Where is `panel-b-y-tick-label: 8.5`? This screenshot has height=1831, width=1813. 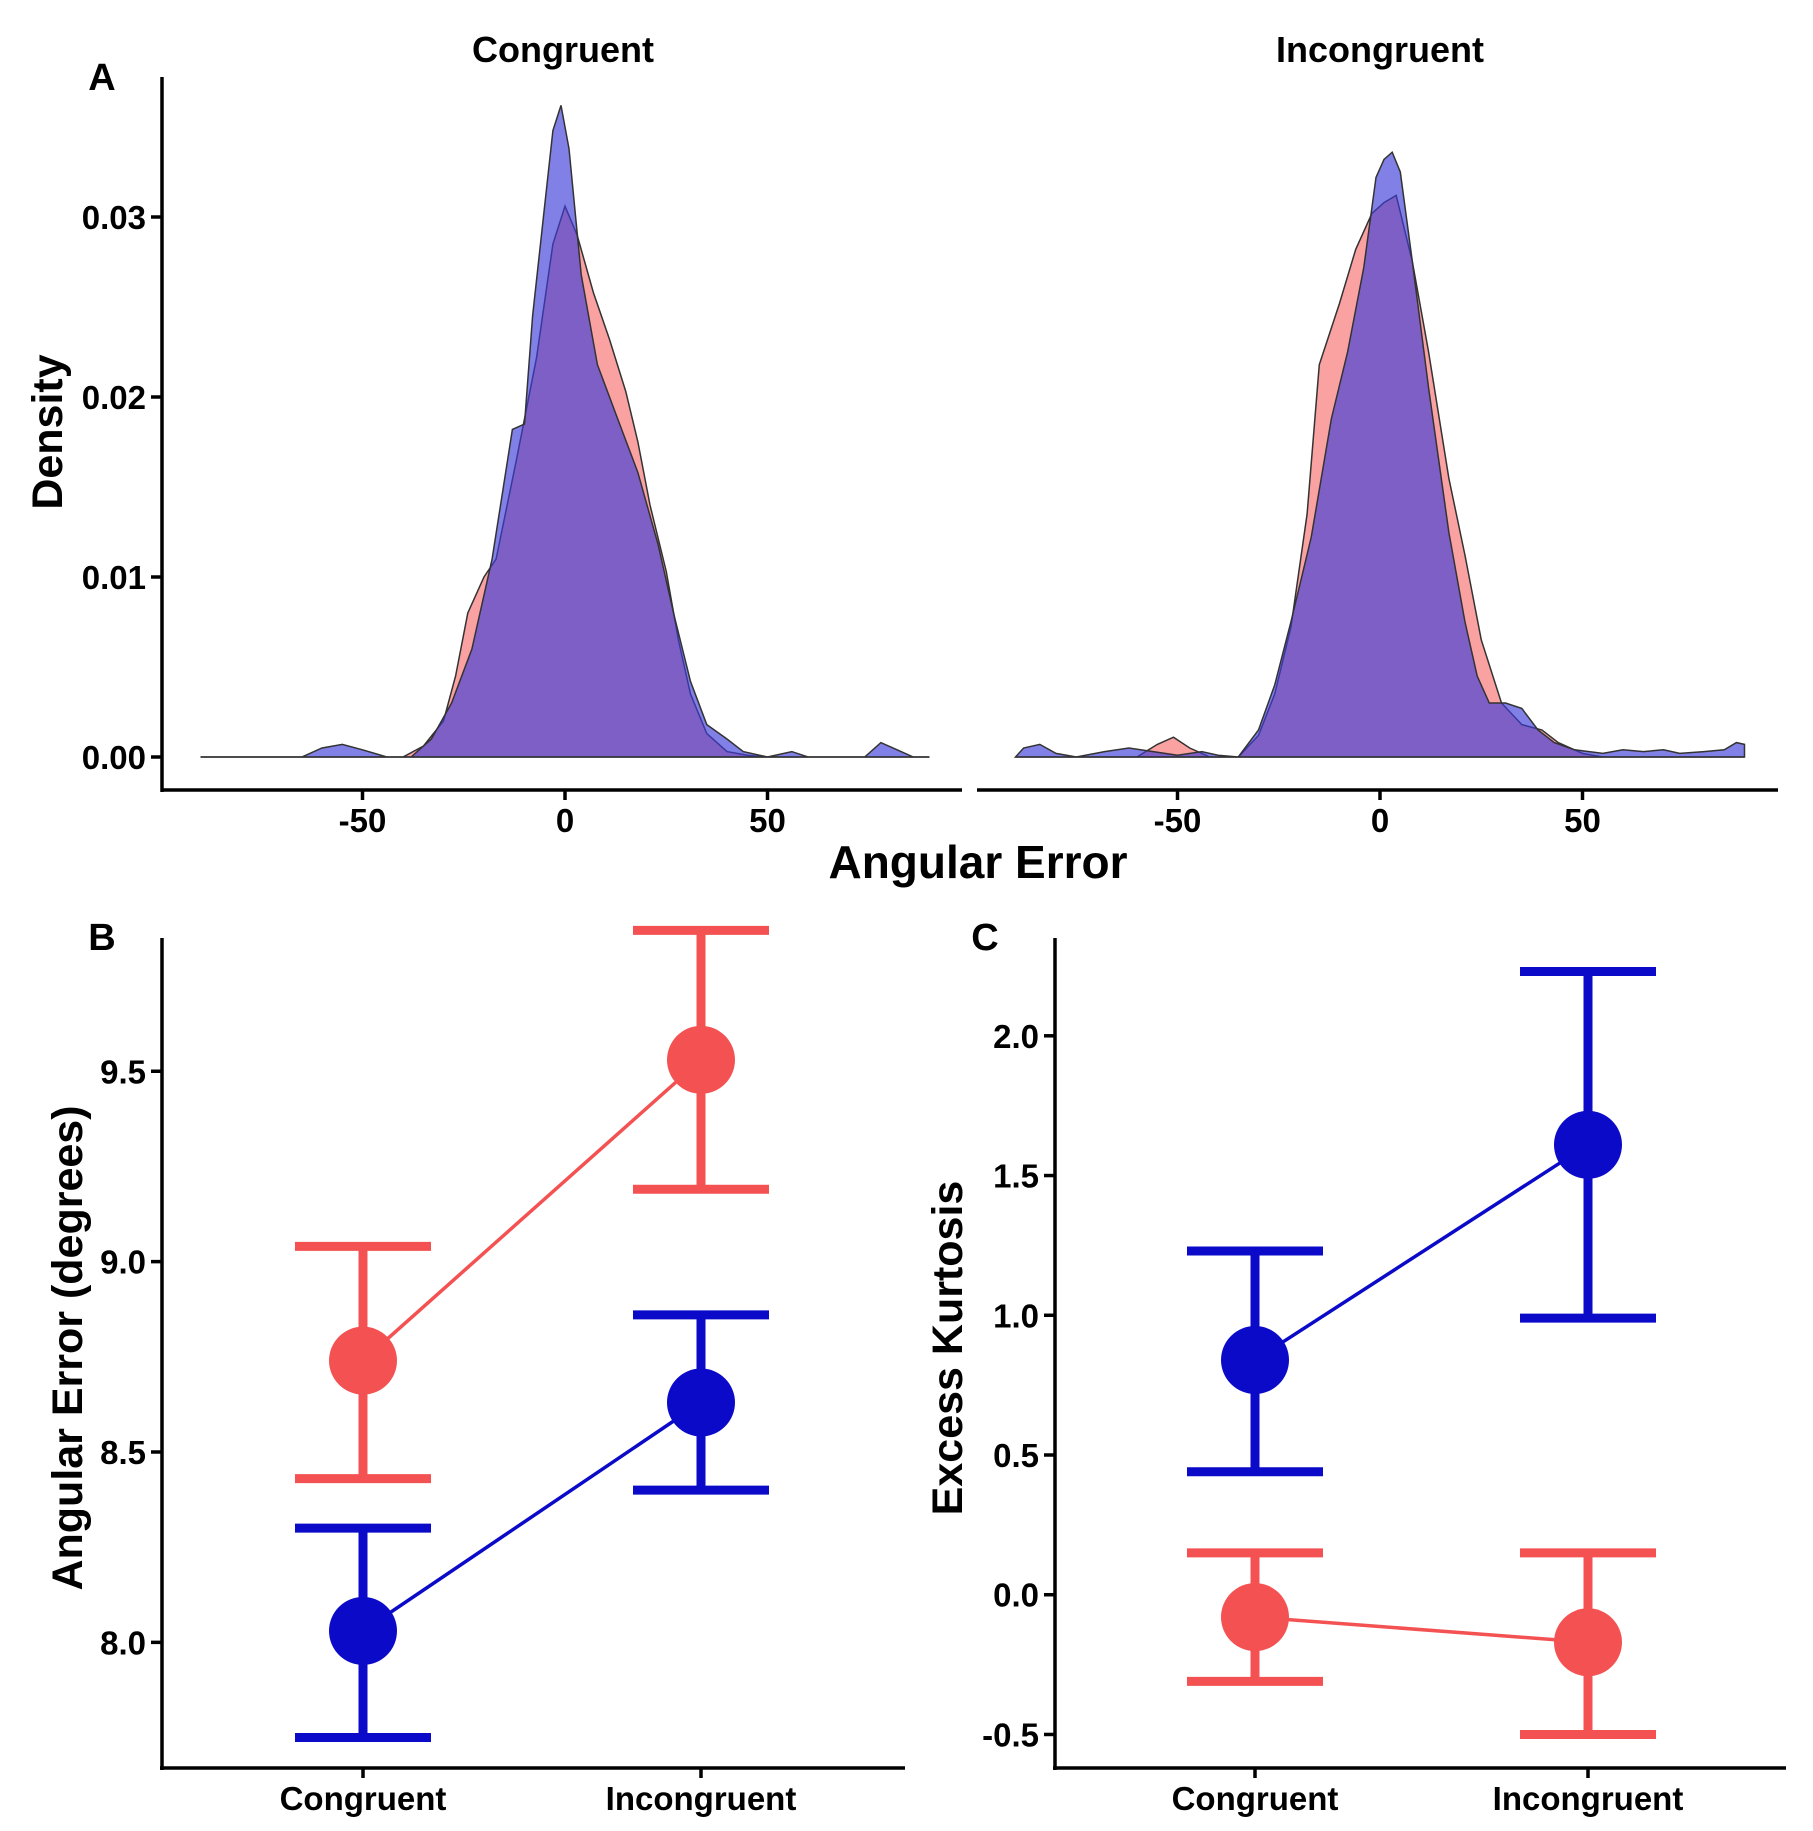
panel-b-y-tick-label: 8.5 is located at coordinates (123, 1452).